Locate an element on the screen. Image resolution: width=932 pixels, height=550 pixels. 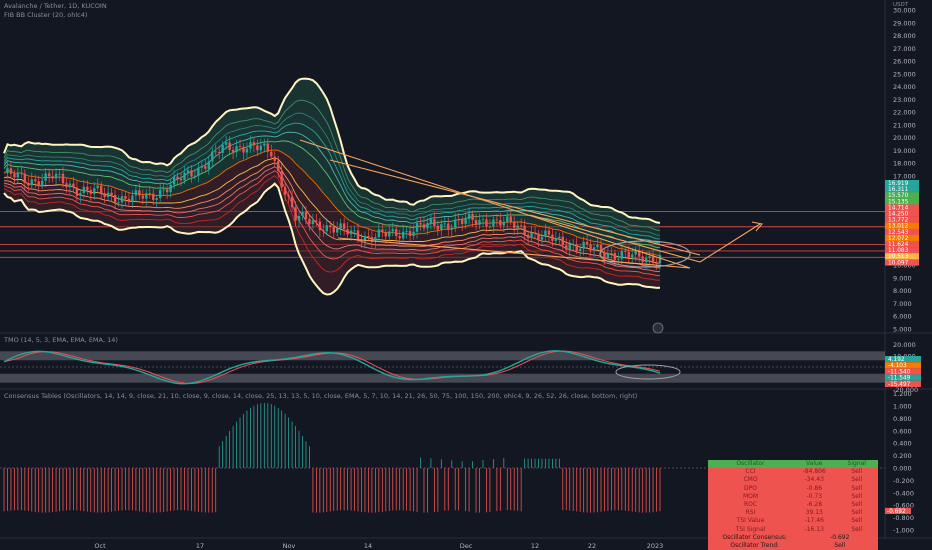
price-badge-label: 11.624 is located at coordinates (898, 245).